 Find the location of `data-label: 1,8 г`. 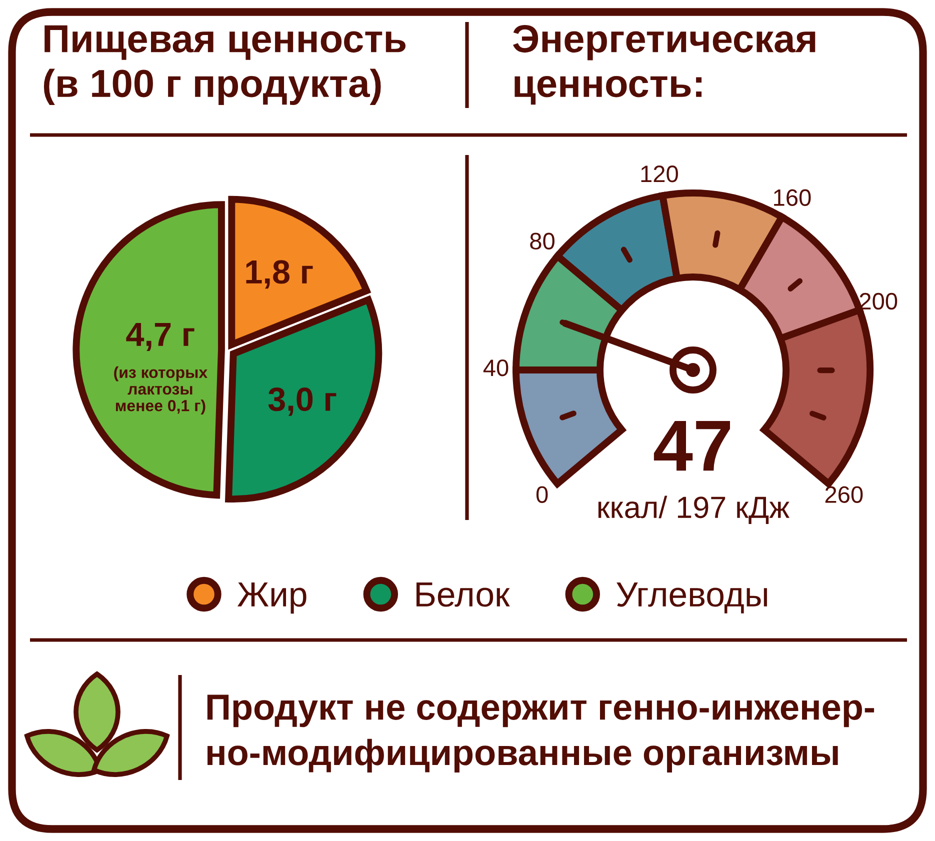

data-label: 1,8 г is located at coordinates (279, 274).